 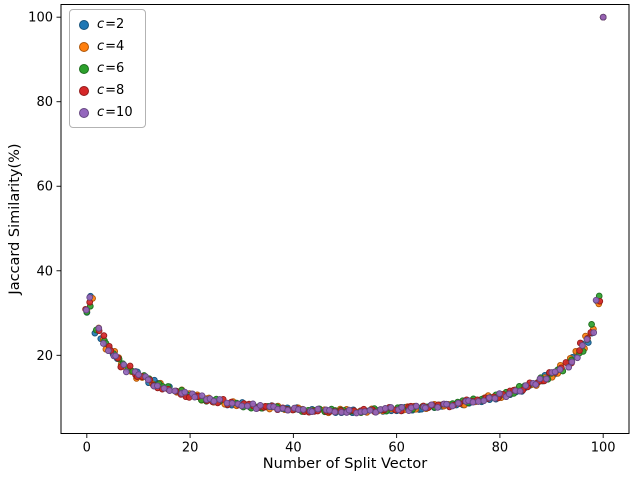 I want to click on y-tick-label: 100, so click(x=40, y=18).